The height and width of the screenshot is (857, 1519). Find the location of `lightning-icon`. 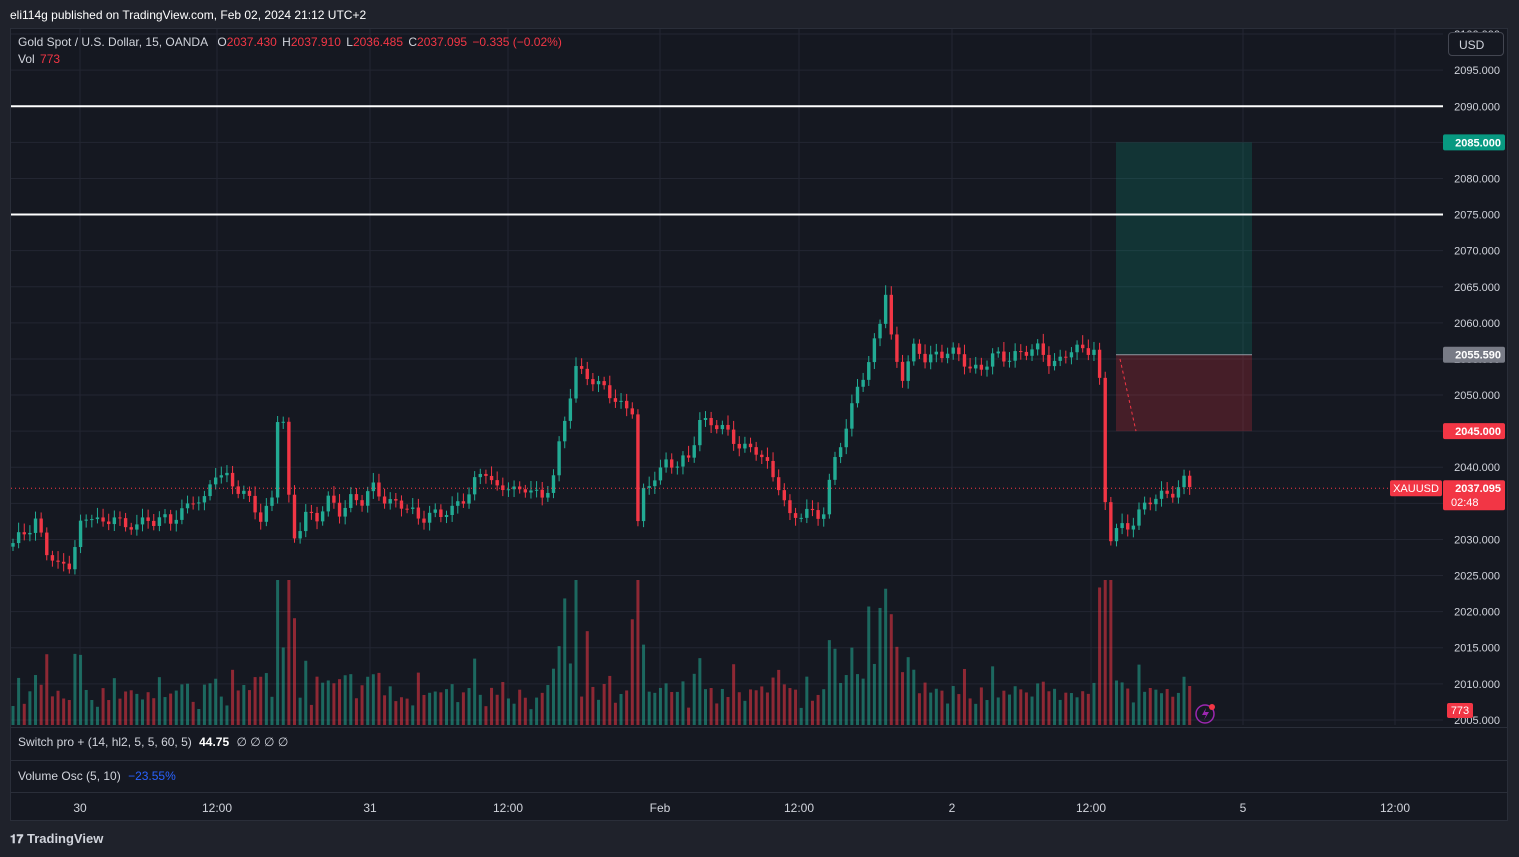

lightning-icon is located at coordinates (1205, 714).